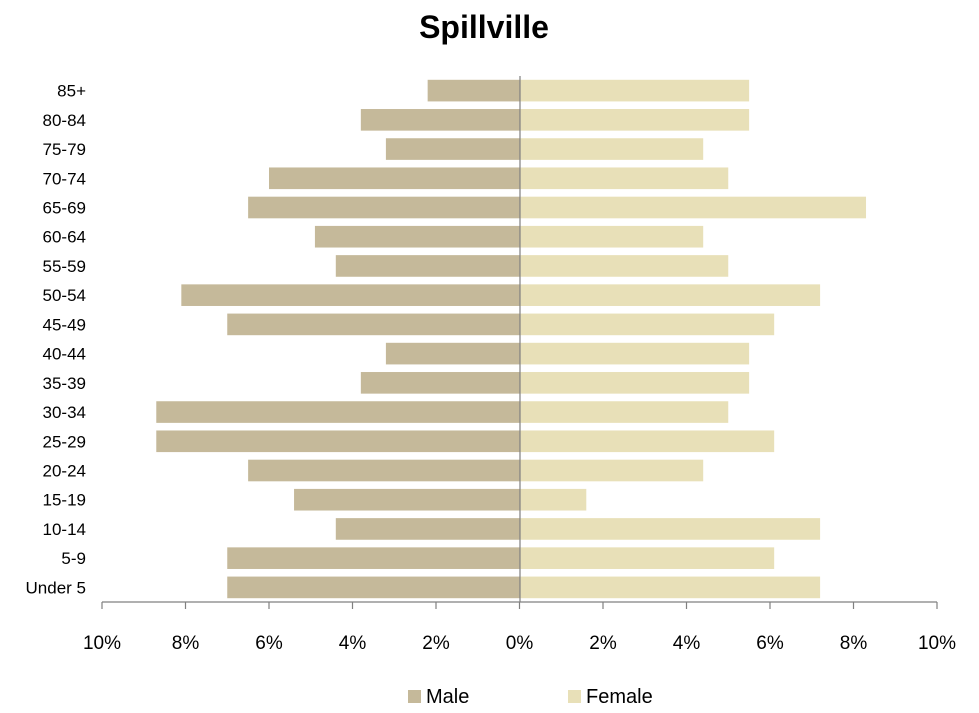 This screenshot has width=979, height=713. Describe the element at coordinates (414, 696) in the screenshot. I see `legend-swatch-male` at that location.